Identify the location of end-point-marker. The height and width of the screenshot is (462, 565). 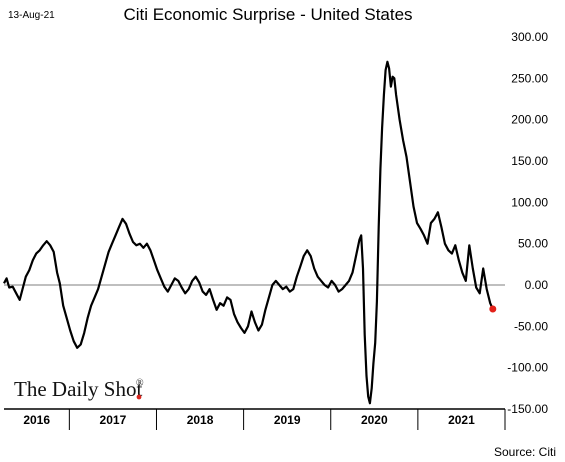
(493, 309).